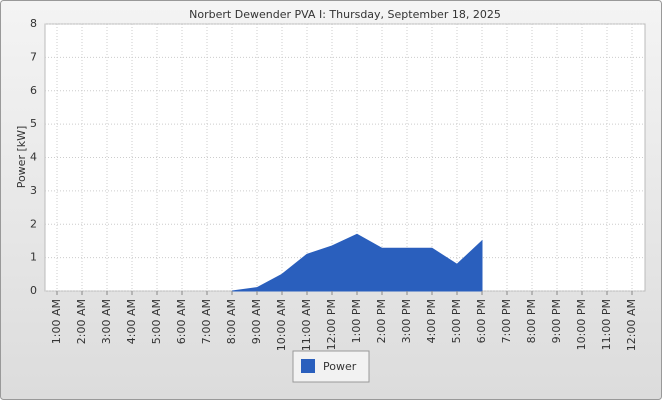 The image size is (662, 400). What do you see at coordinates (33, 257) in the screenshot?
I see `y-tick-label: 1` at bounding box center [33, 257].